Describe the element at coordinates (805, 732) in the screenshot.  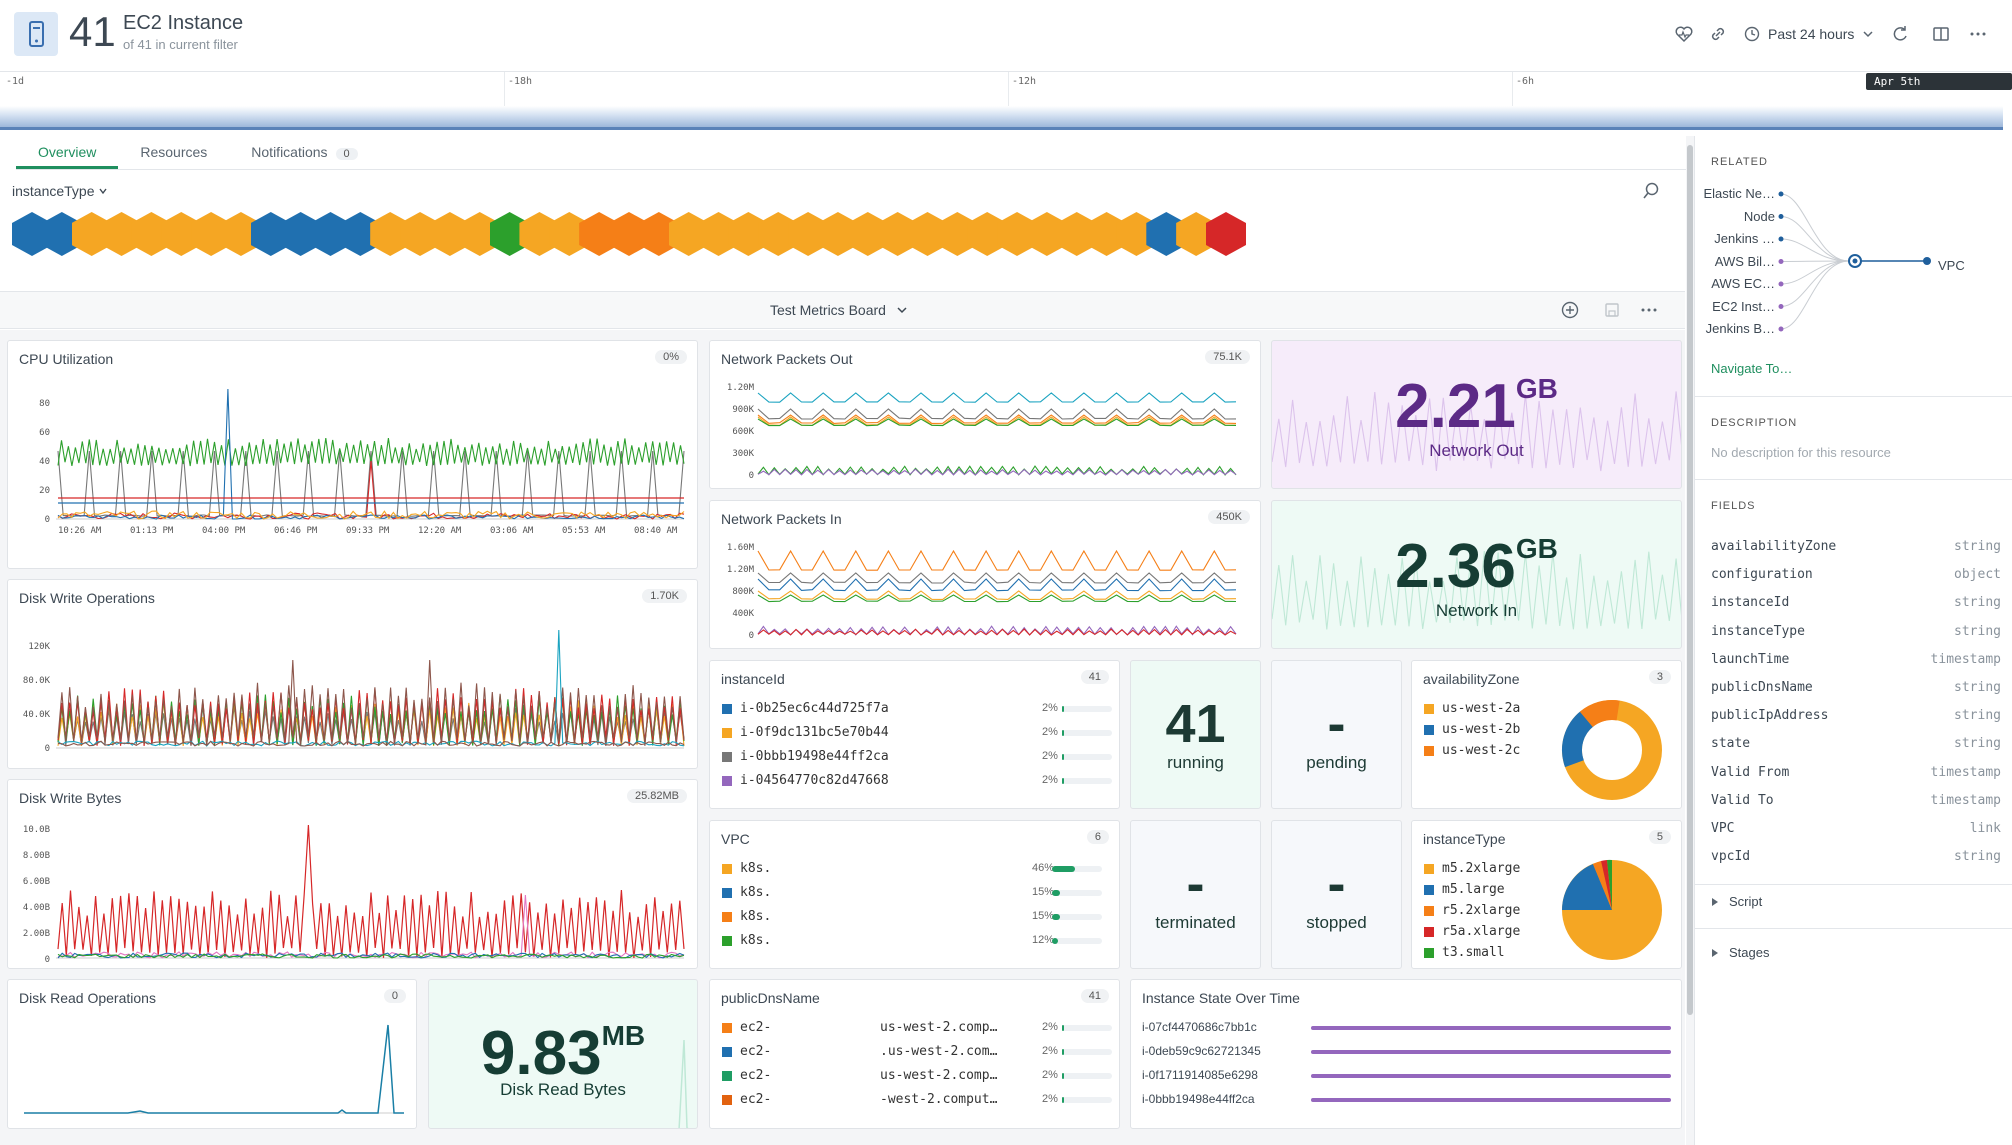
I see `instance-id-row: i-0f9dc131bc5e70b44` at that location.